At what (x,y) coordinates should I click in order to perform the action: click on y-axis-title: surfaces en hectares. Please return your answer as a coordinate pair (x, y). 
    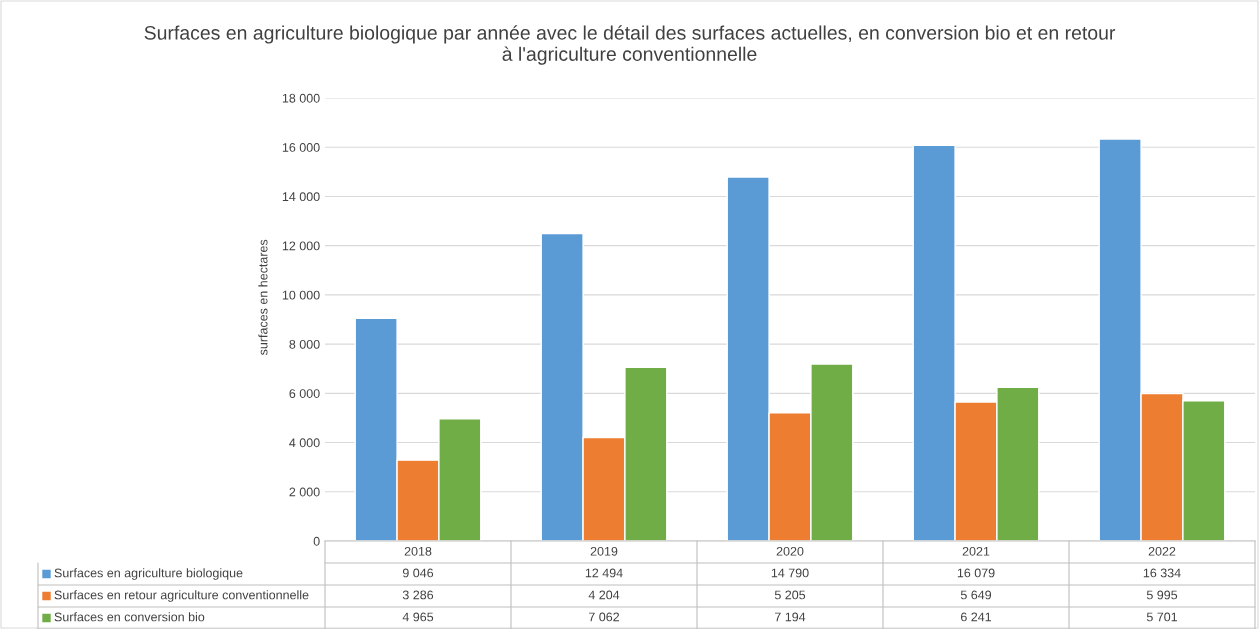
    Looking at the image, I should click on (263, 297).